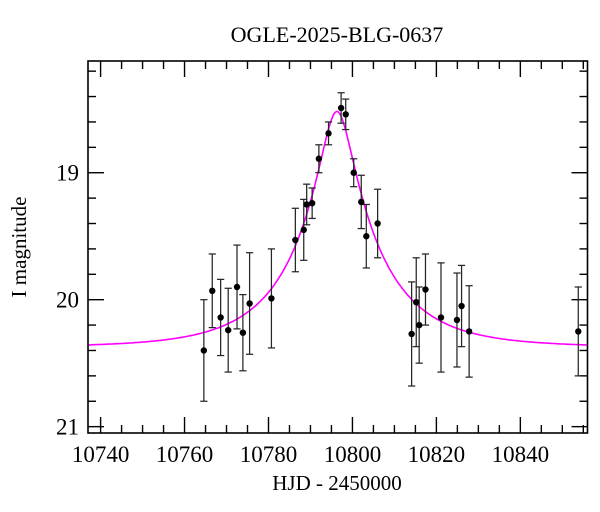  Describe the element at coordinates (337, 34) in the screenshot. I see `plot-title: OGLE-2025-BLG-0637` at that location.